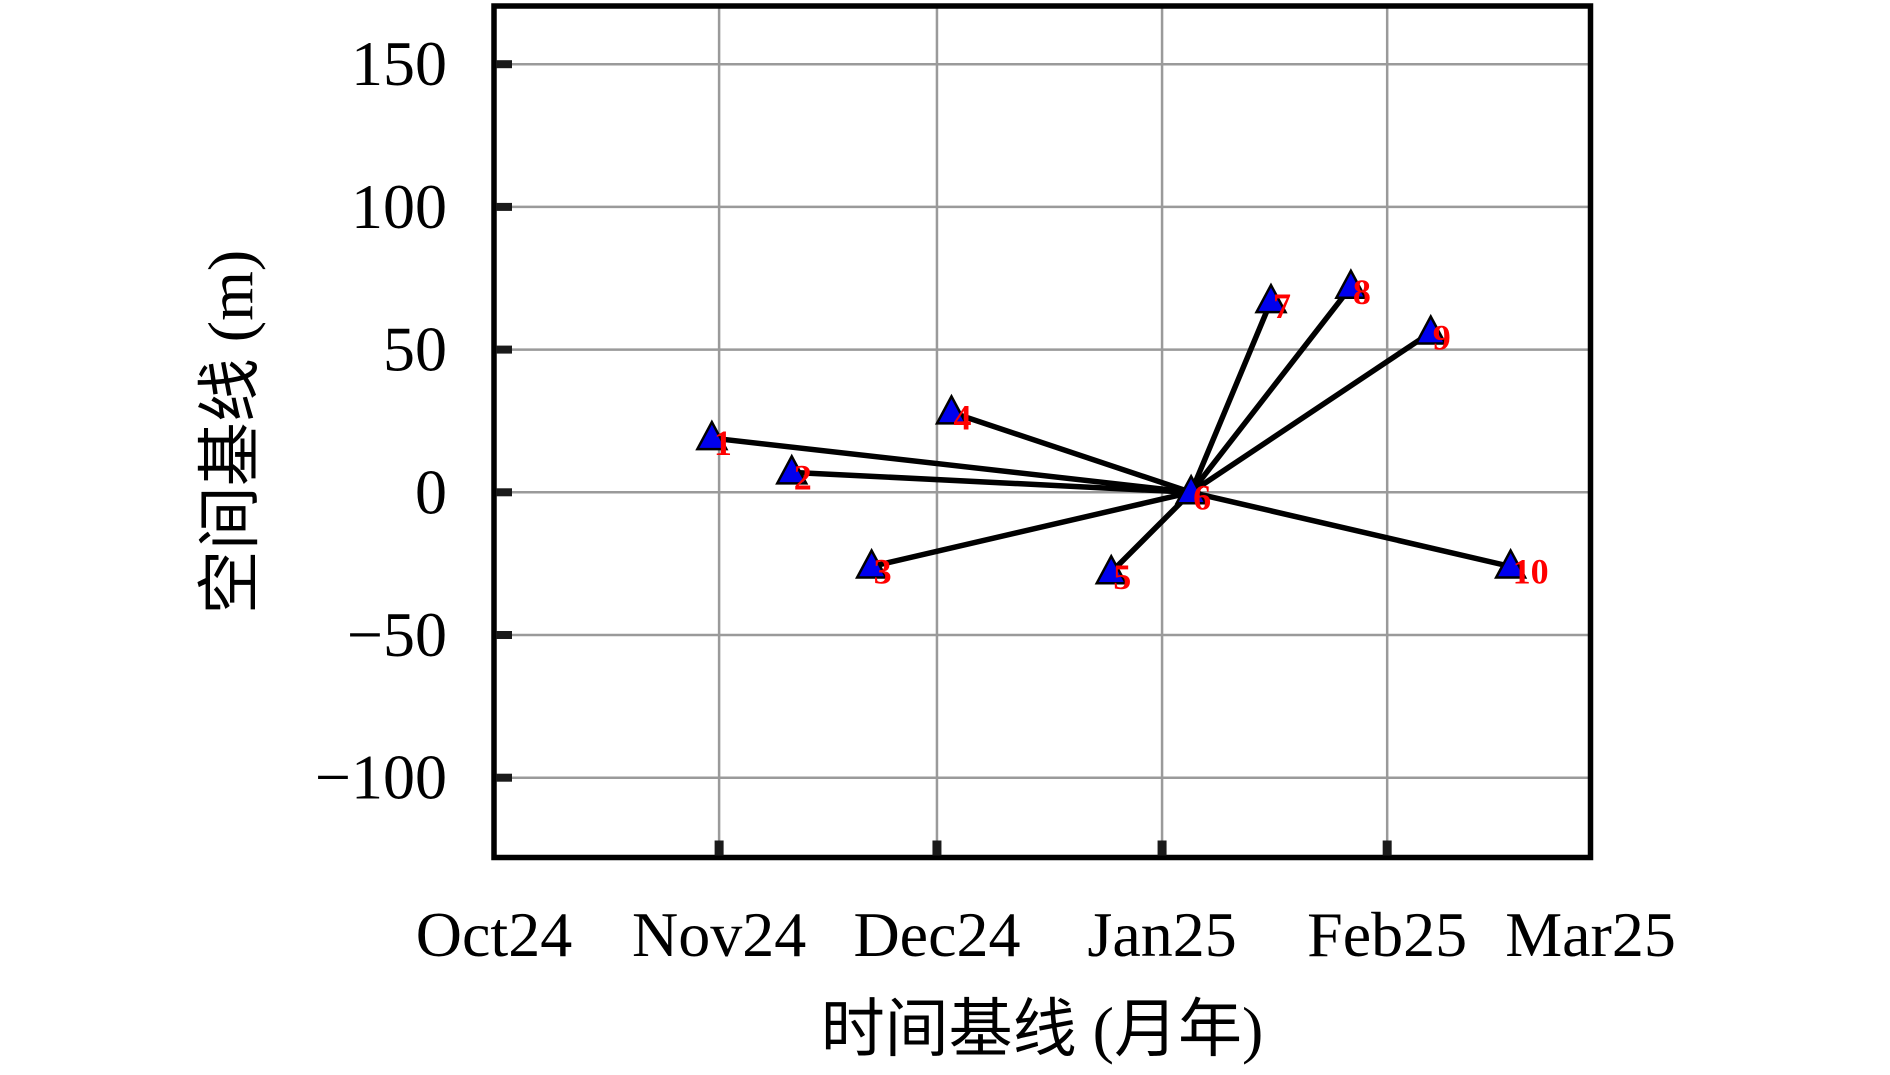  Describe the element at coordinates (1442, 337) in the screenshot. I see `data-point-label-9: 9` at that location.